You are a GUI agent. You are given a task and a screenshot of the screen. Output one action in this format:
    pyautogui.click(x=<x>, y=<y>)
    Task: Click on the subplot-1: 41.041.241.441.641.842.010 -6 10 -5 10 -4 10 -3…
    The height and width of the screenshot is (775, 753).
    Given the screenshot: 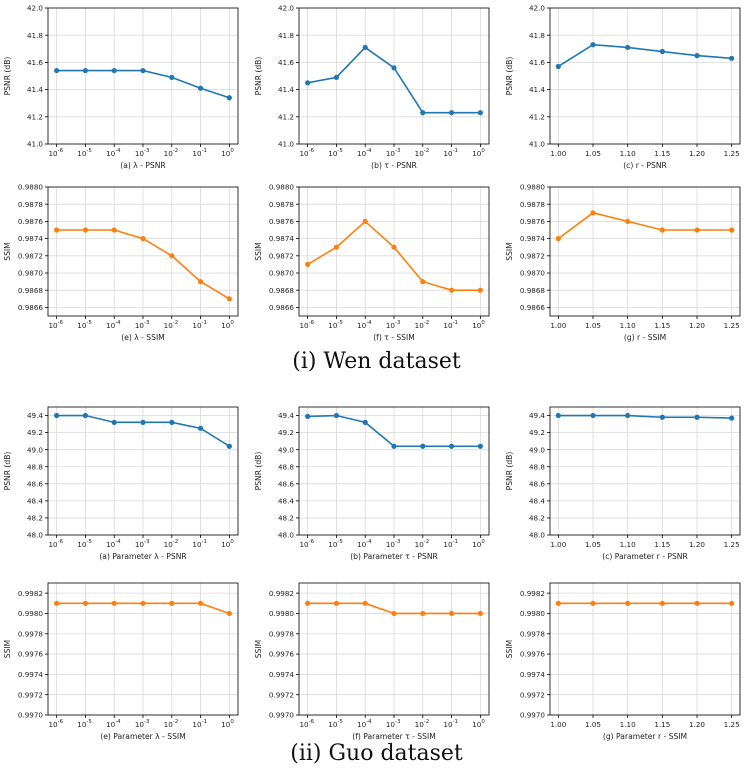 What is the action you would take?
    pyautogui.click(x=121, y=87)
    